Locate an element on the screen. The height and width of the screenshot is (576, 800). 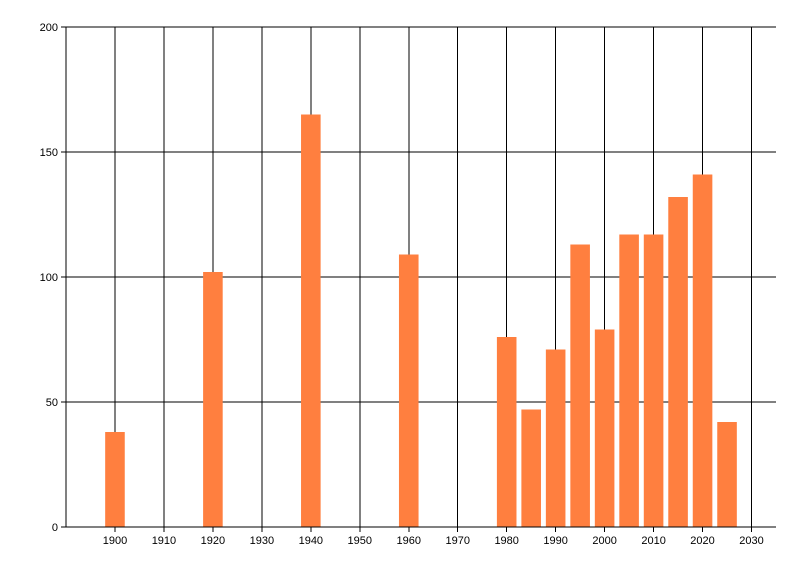
y-tick-label: 50 is located at coordinates (52, 403).